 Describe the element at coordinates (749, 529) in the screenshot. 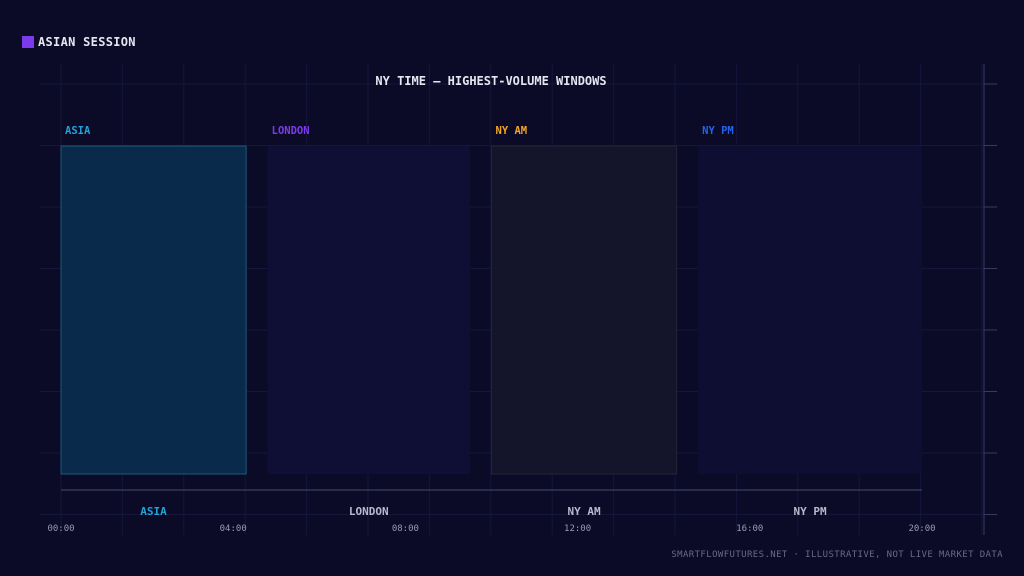

I see `x-tick-label: 16:00` at that location.